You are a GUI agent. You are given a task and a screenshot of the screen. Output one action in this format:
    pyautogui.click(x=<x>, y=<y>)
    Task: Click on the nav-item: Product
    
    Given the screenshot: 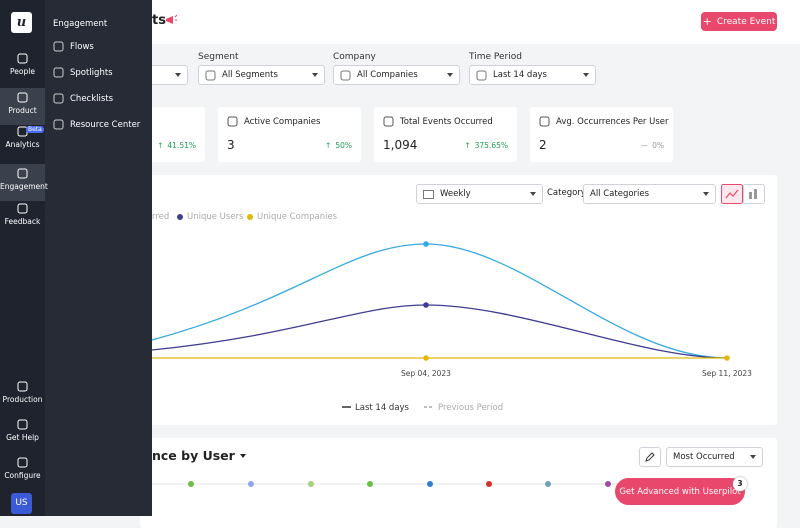 What is the action you would take?
    pyautogui.click(x=22, y=106)
    